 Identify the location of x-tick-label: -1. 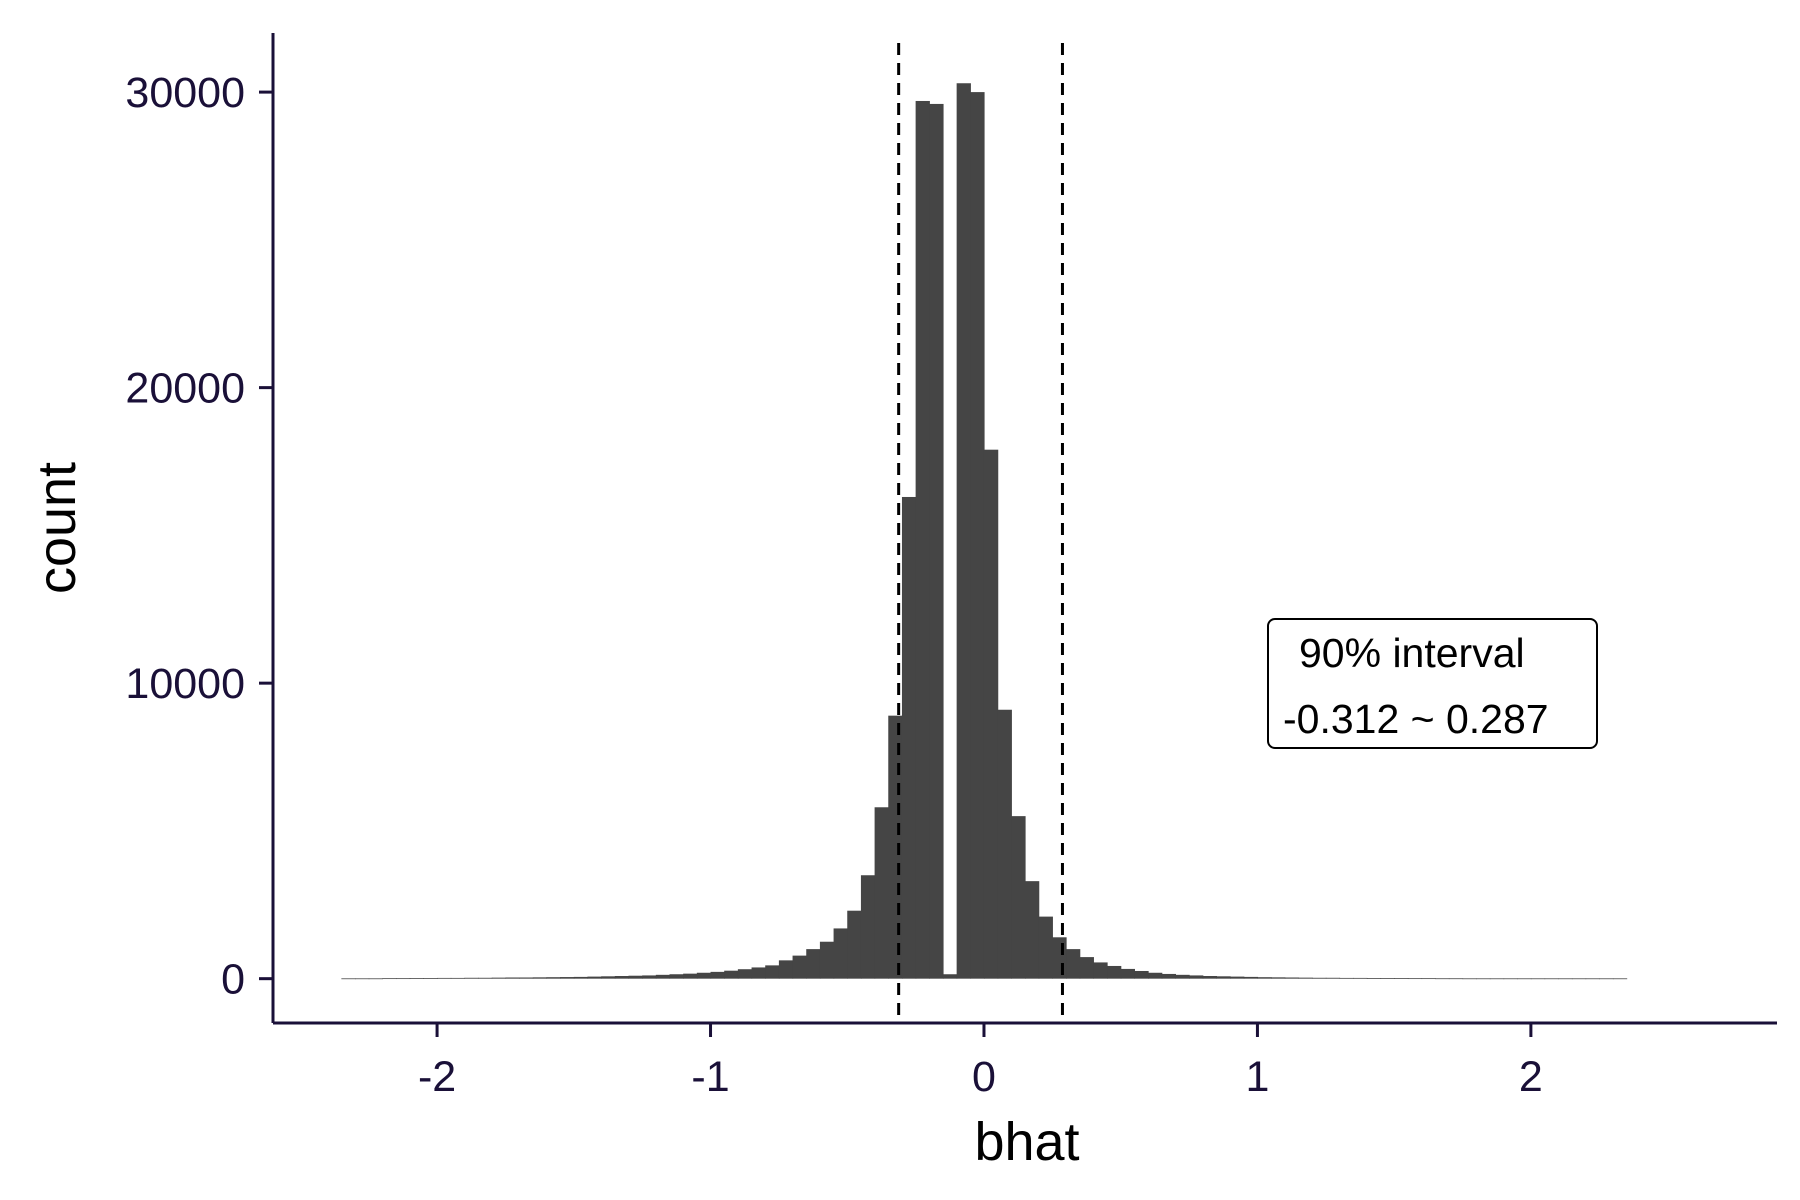
(710, 1077).